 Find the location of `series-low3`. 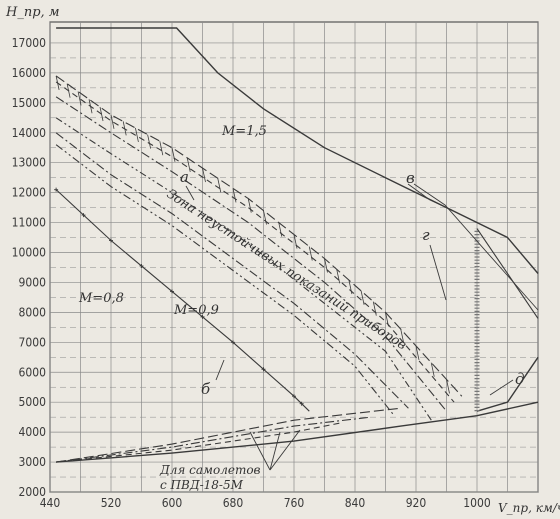

series-low3 is located at coordinates (228, 435).